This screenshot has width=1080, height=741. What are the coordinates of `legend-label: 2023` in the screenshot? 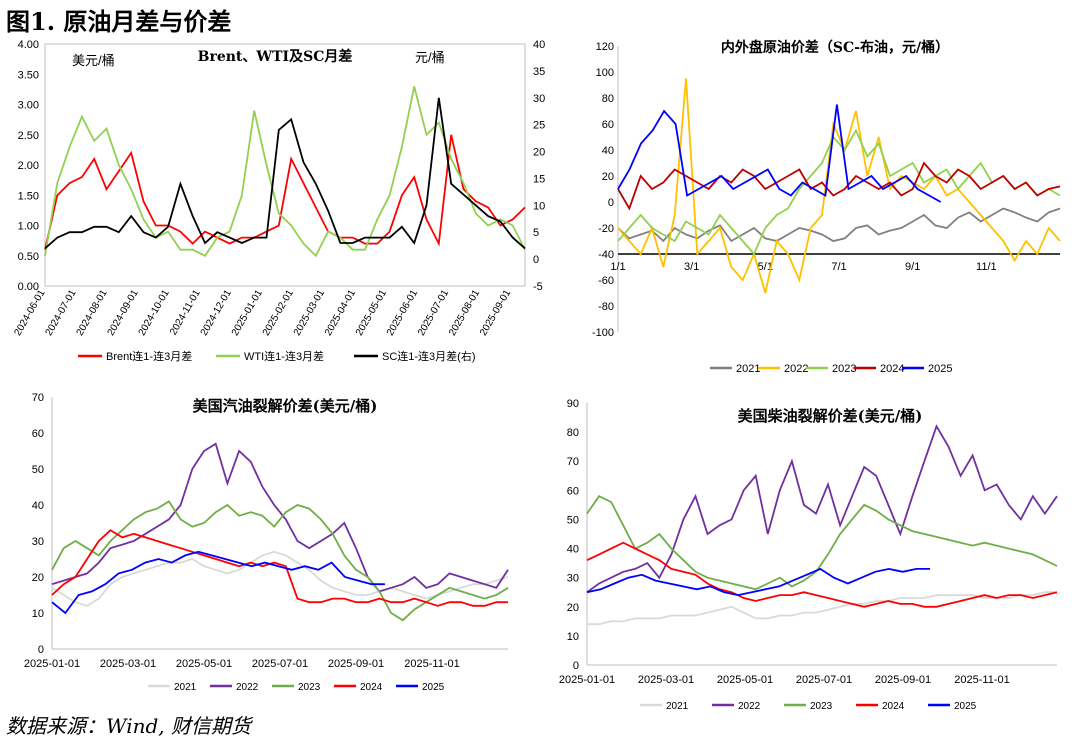 It's located at (844, 369).